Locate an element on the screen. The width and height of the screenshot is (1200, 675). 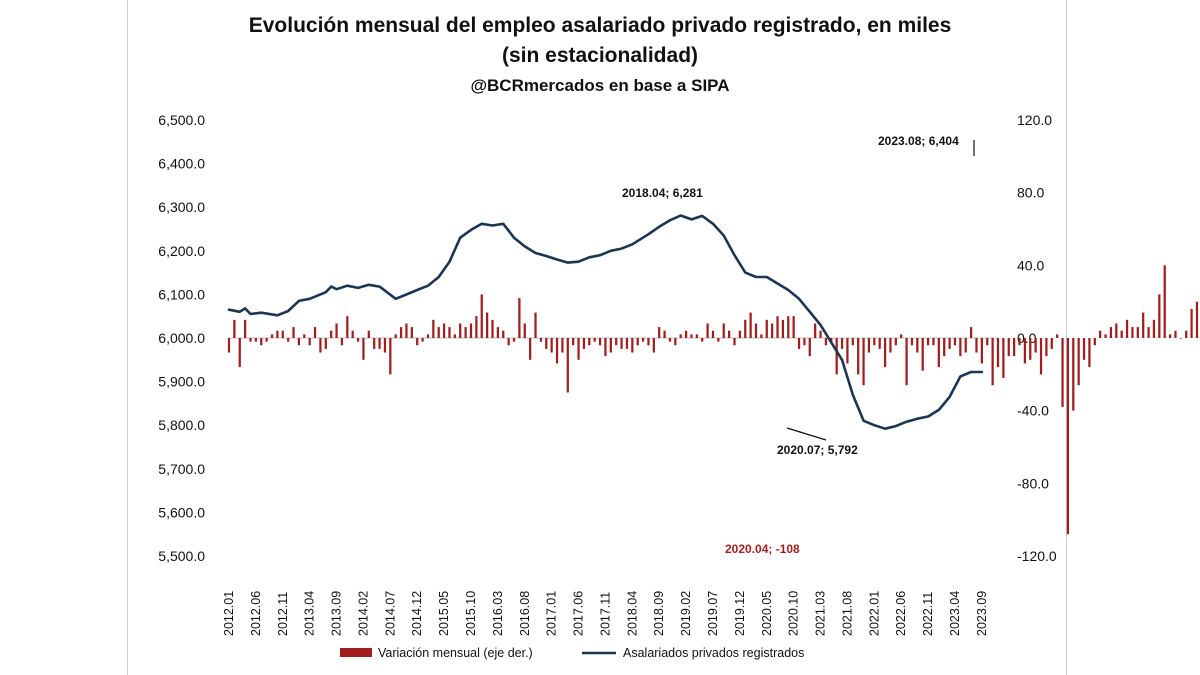
x-tick-label: 2022.06 is located at coordinates (901, 613).